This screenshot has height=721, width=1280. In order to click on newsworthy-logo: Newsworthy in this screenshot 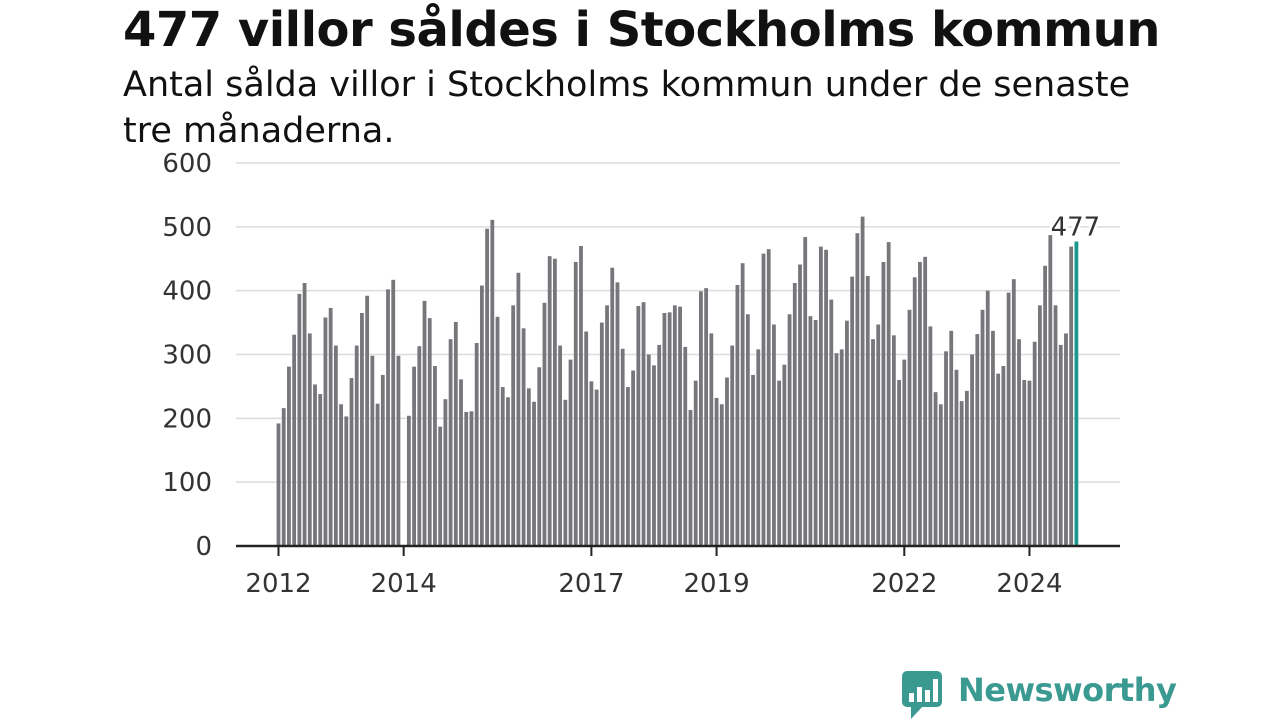, I will do `click(1039, 695)`.